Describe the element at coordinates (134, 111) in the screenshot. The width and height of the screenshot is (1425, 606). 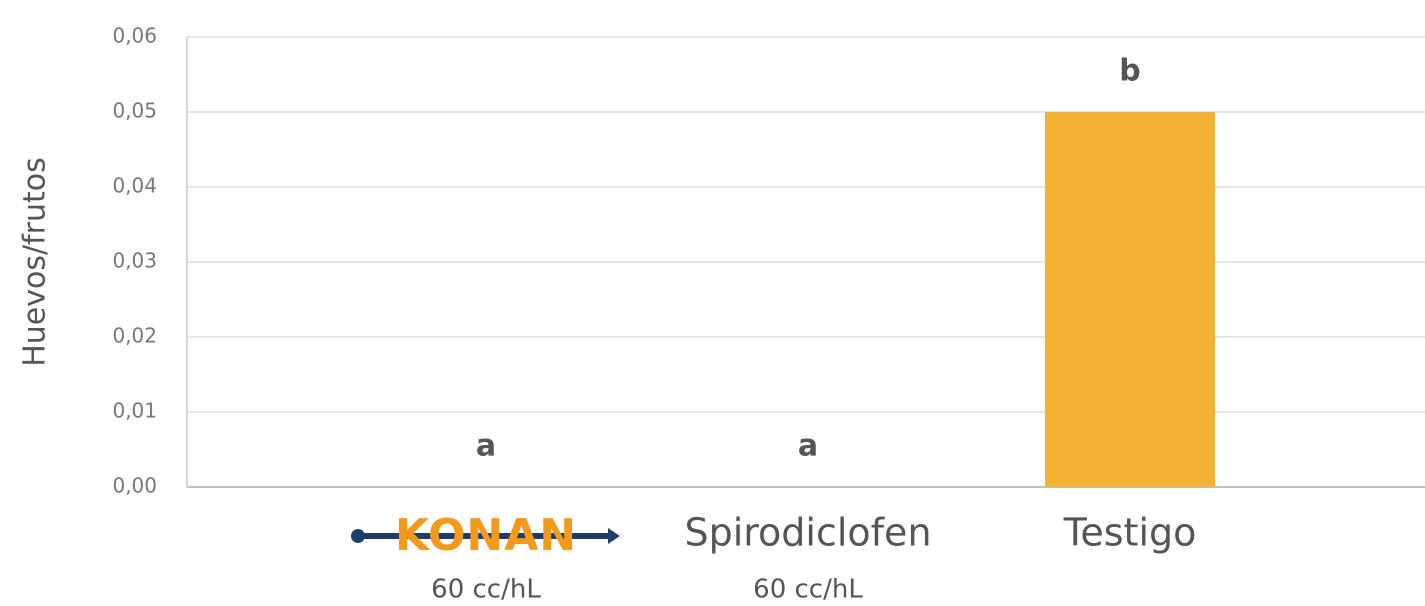
I see `y-tick-label: 0,05` at that location.